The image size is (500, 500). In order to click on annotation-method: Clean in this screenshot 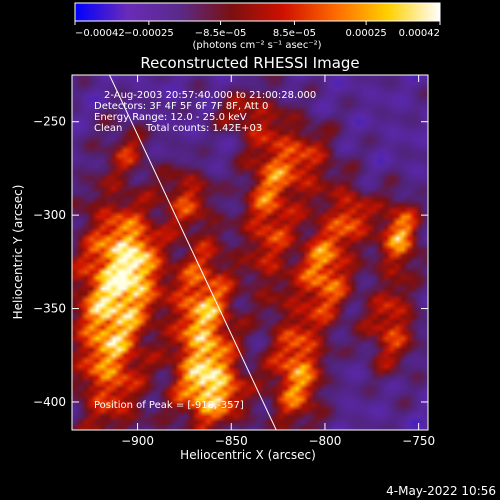, I will do `click(108, 128)`.